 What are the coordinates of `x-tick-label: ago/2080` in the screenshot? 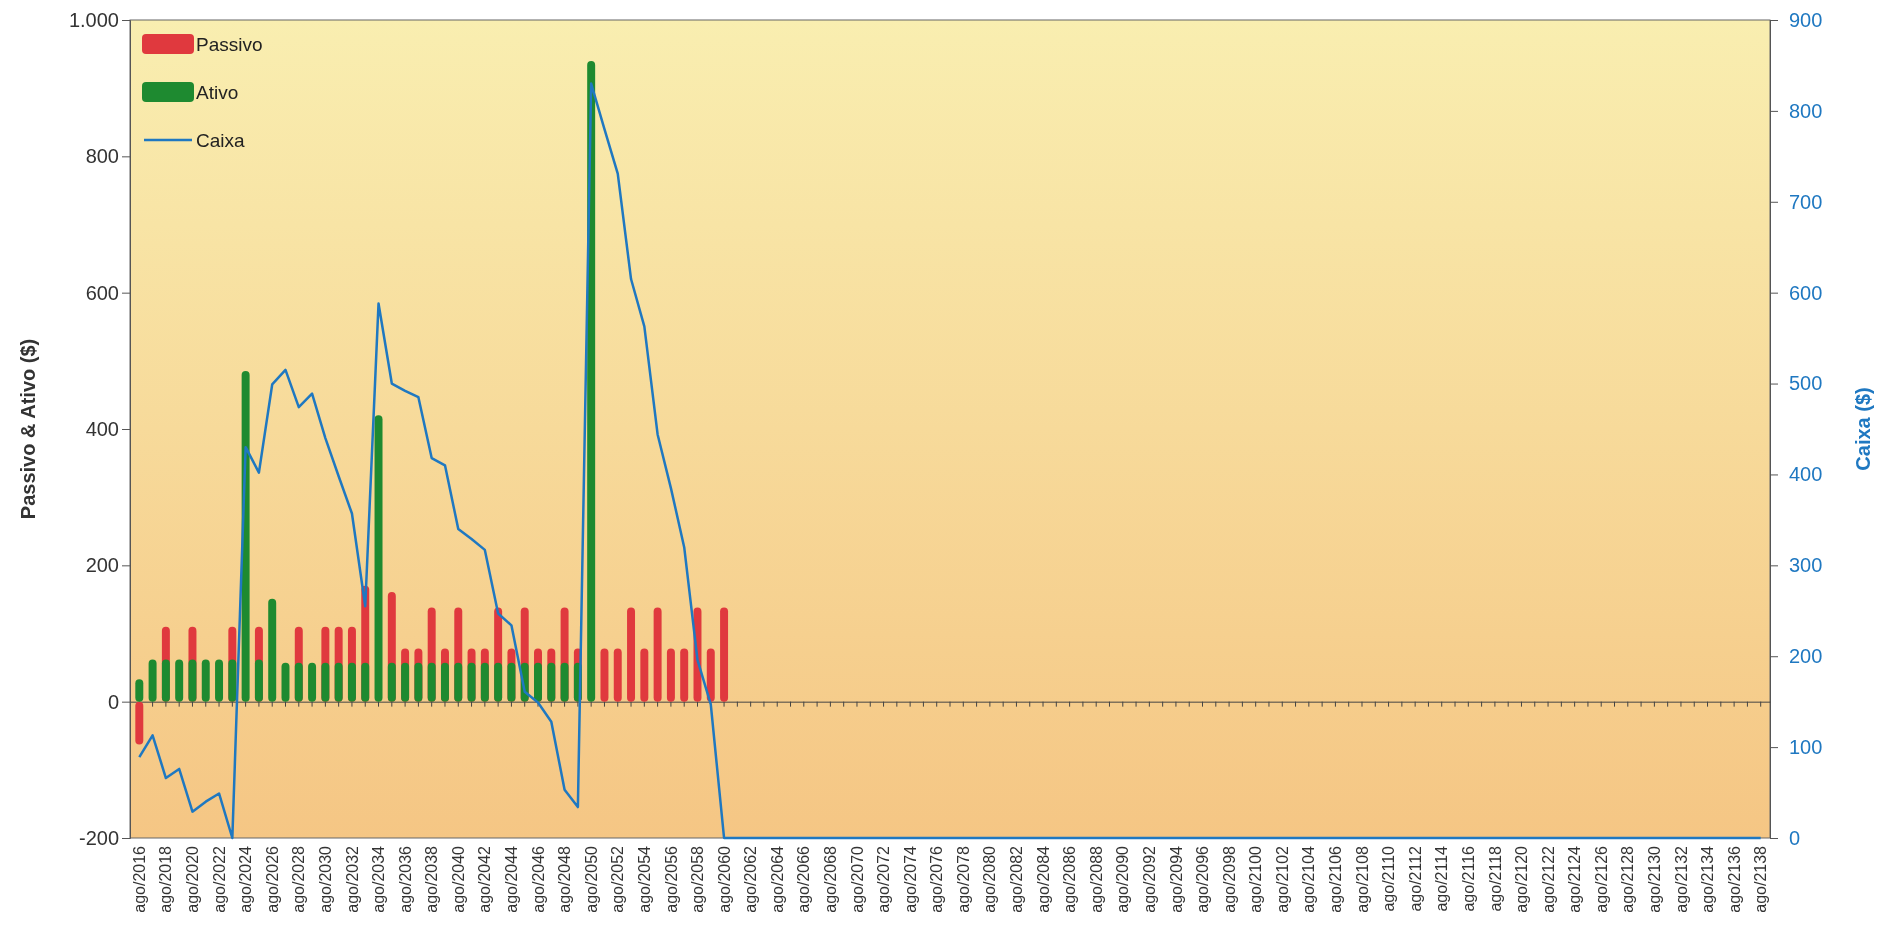 It's located at (990, 879).